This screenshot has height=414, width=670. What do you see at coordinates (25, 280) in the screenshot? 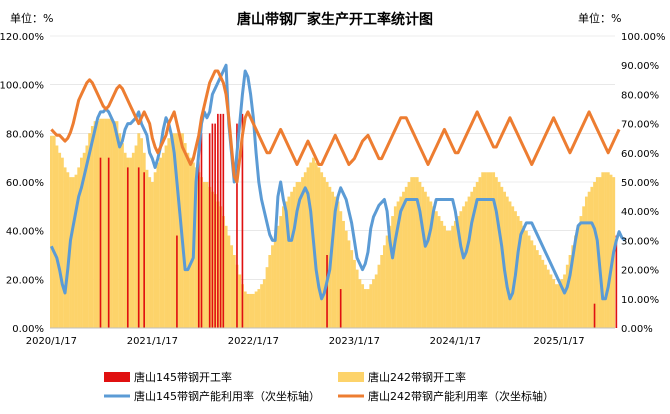
I see `left-tick-label-1: 20.00%` at bounding box center [25, 280].